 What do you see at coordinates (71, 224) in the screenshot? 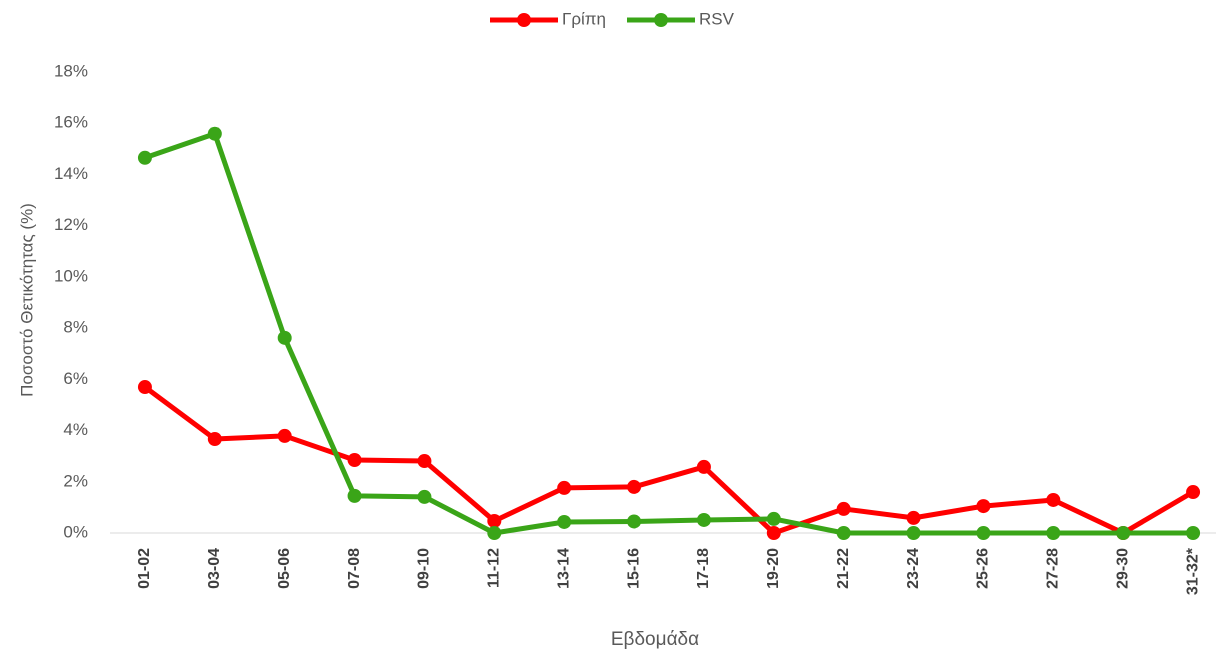
I see `y-tick-label: 12%` at bounding box center [71, 224].